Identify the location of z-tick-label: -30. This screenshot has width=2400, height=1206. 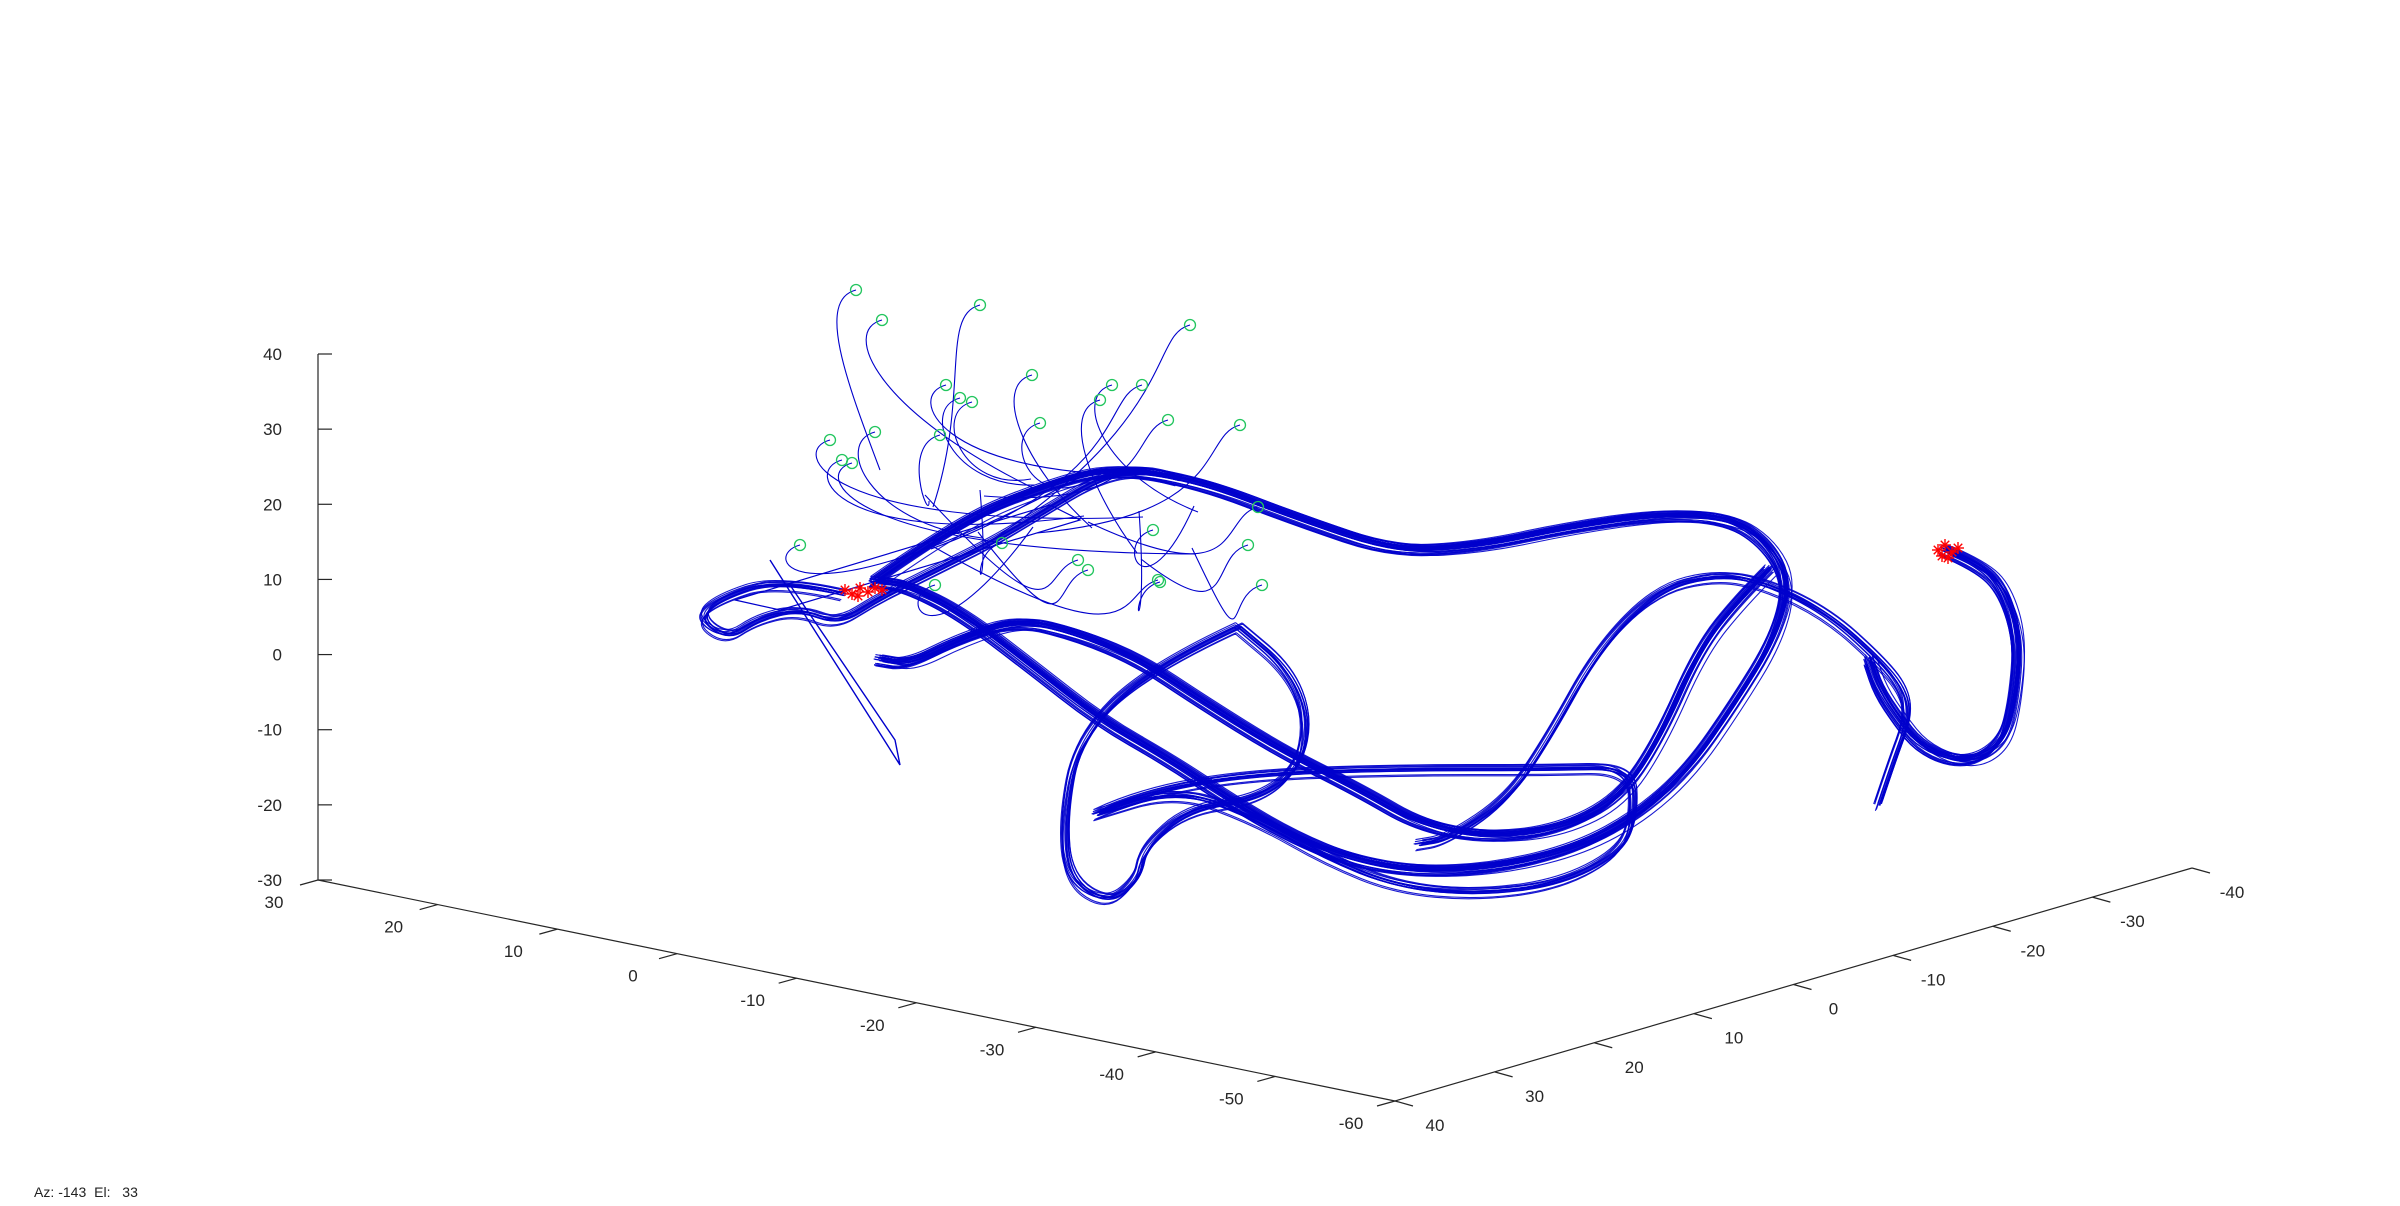
(269, 880).